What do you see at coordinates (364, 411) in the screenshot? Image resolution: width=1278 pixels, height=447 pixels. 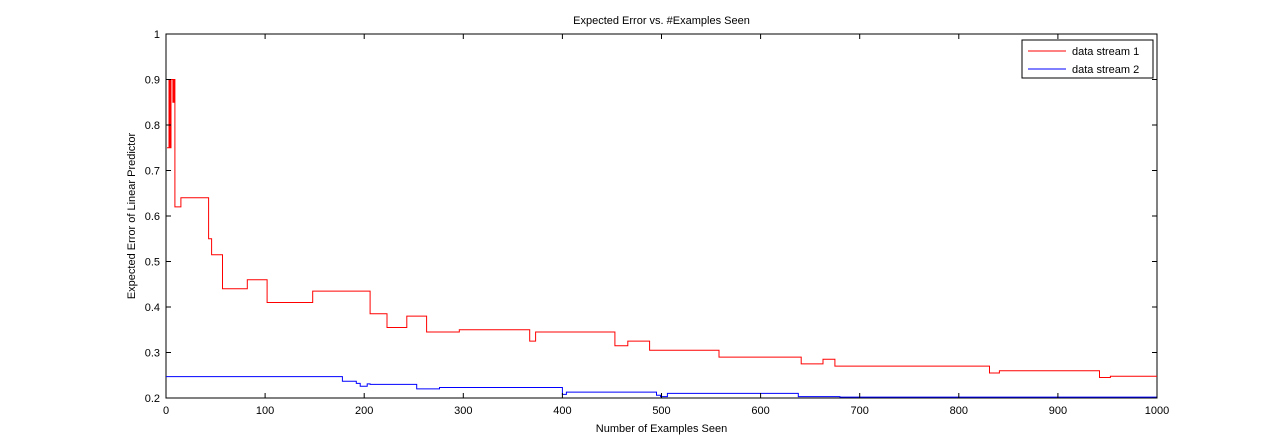 I see `x-tick-label: 200` at bounding box center [364, 411].